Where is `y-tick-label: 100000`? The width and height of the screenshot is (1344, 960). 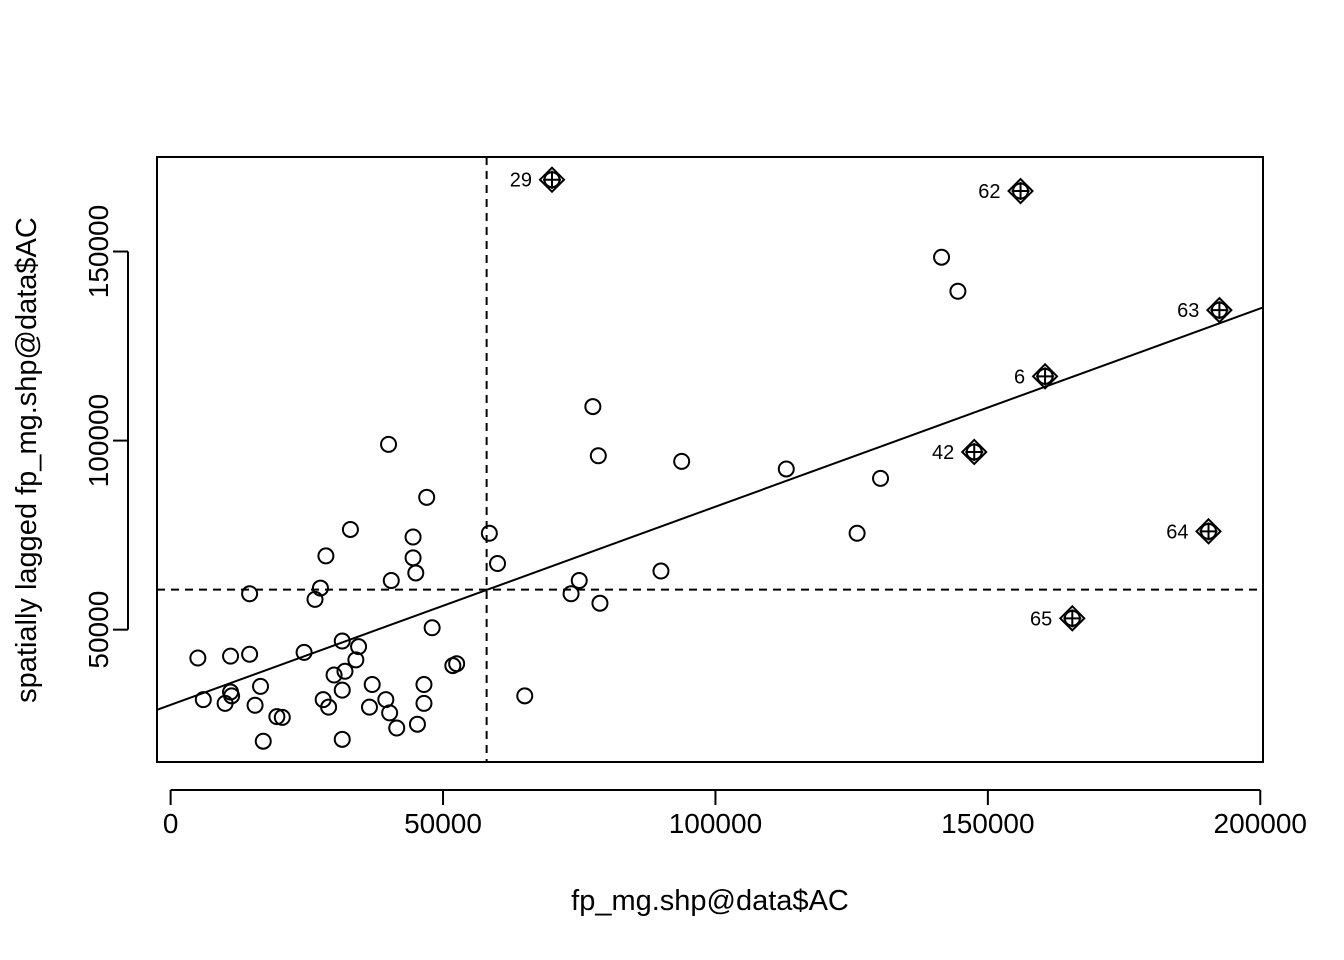
y-tick-label: 100000 is located at coordinates (98, 440).